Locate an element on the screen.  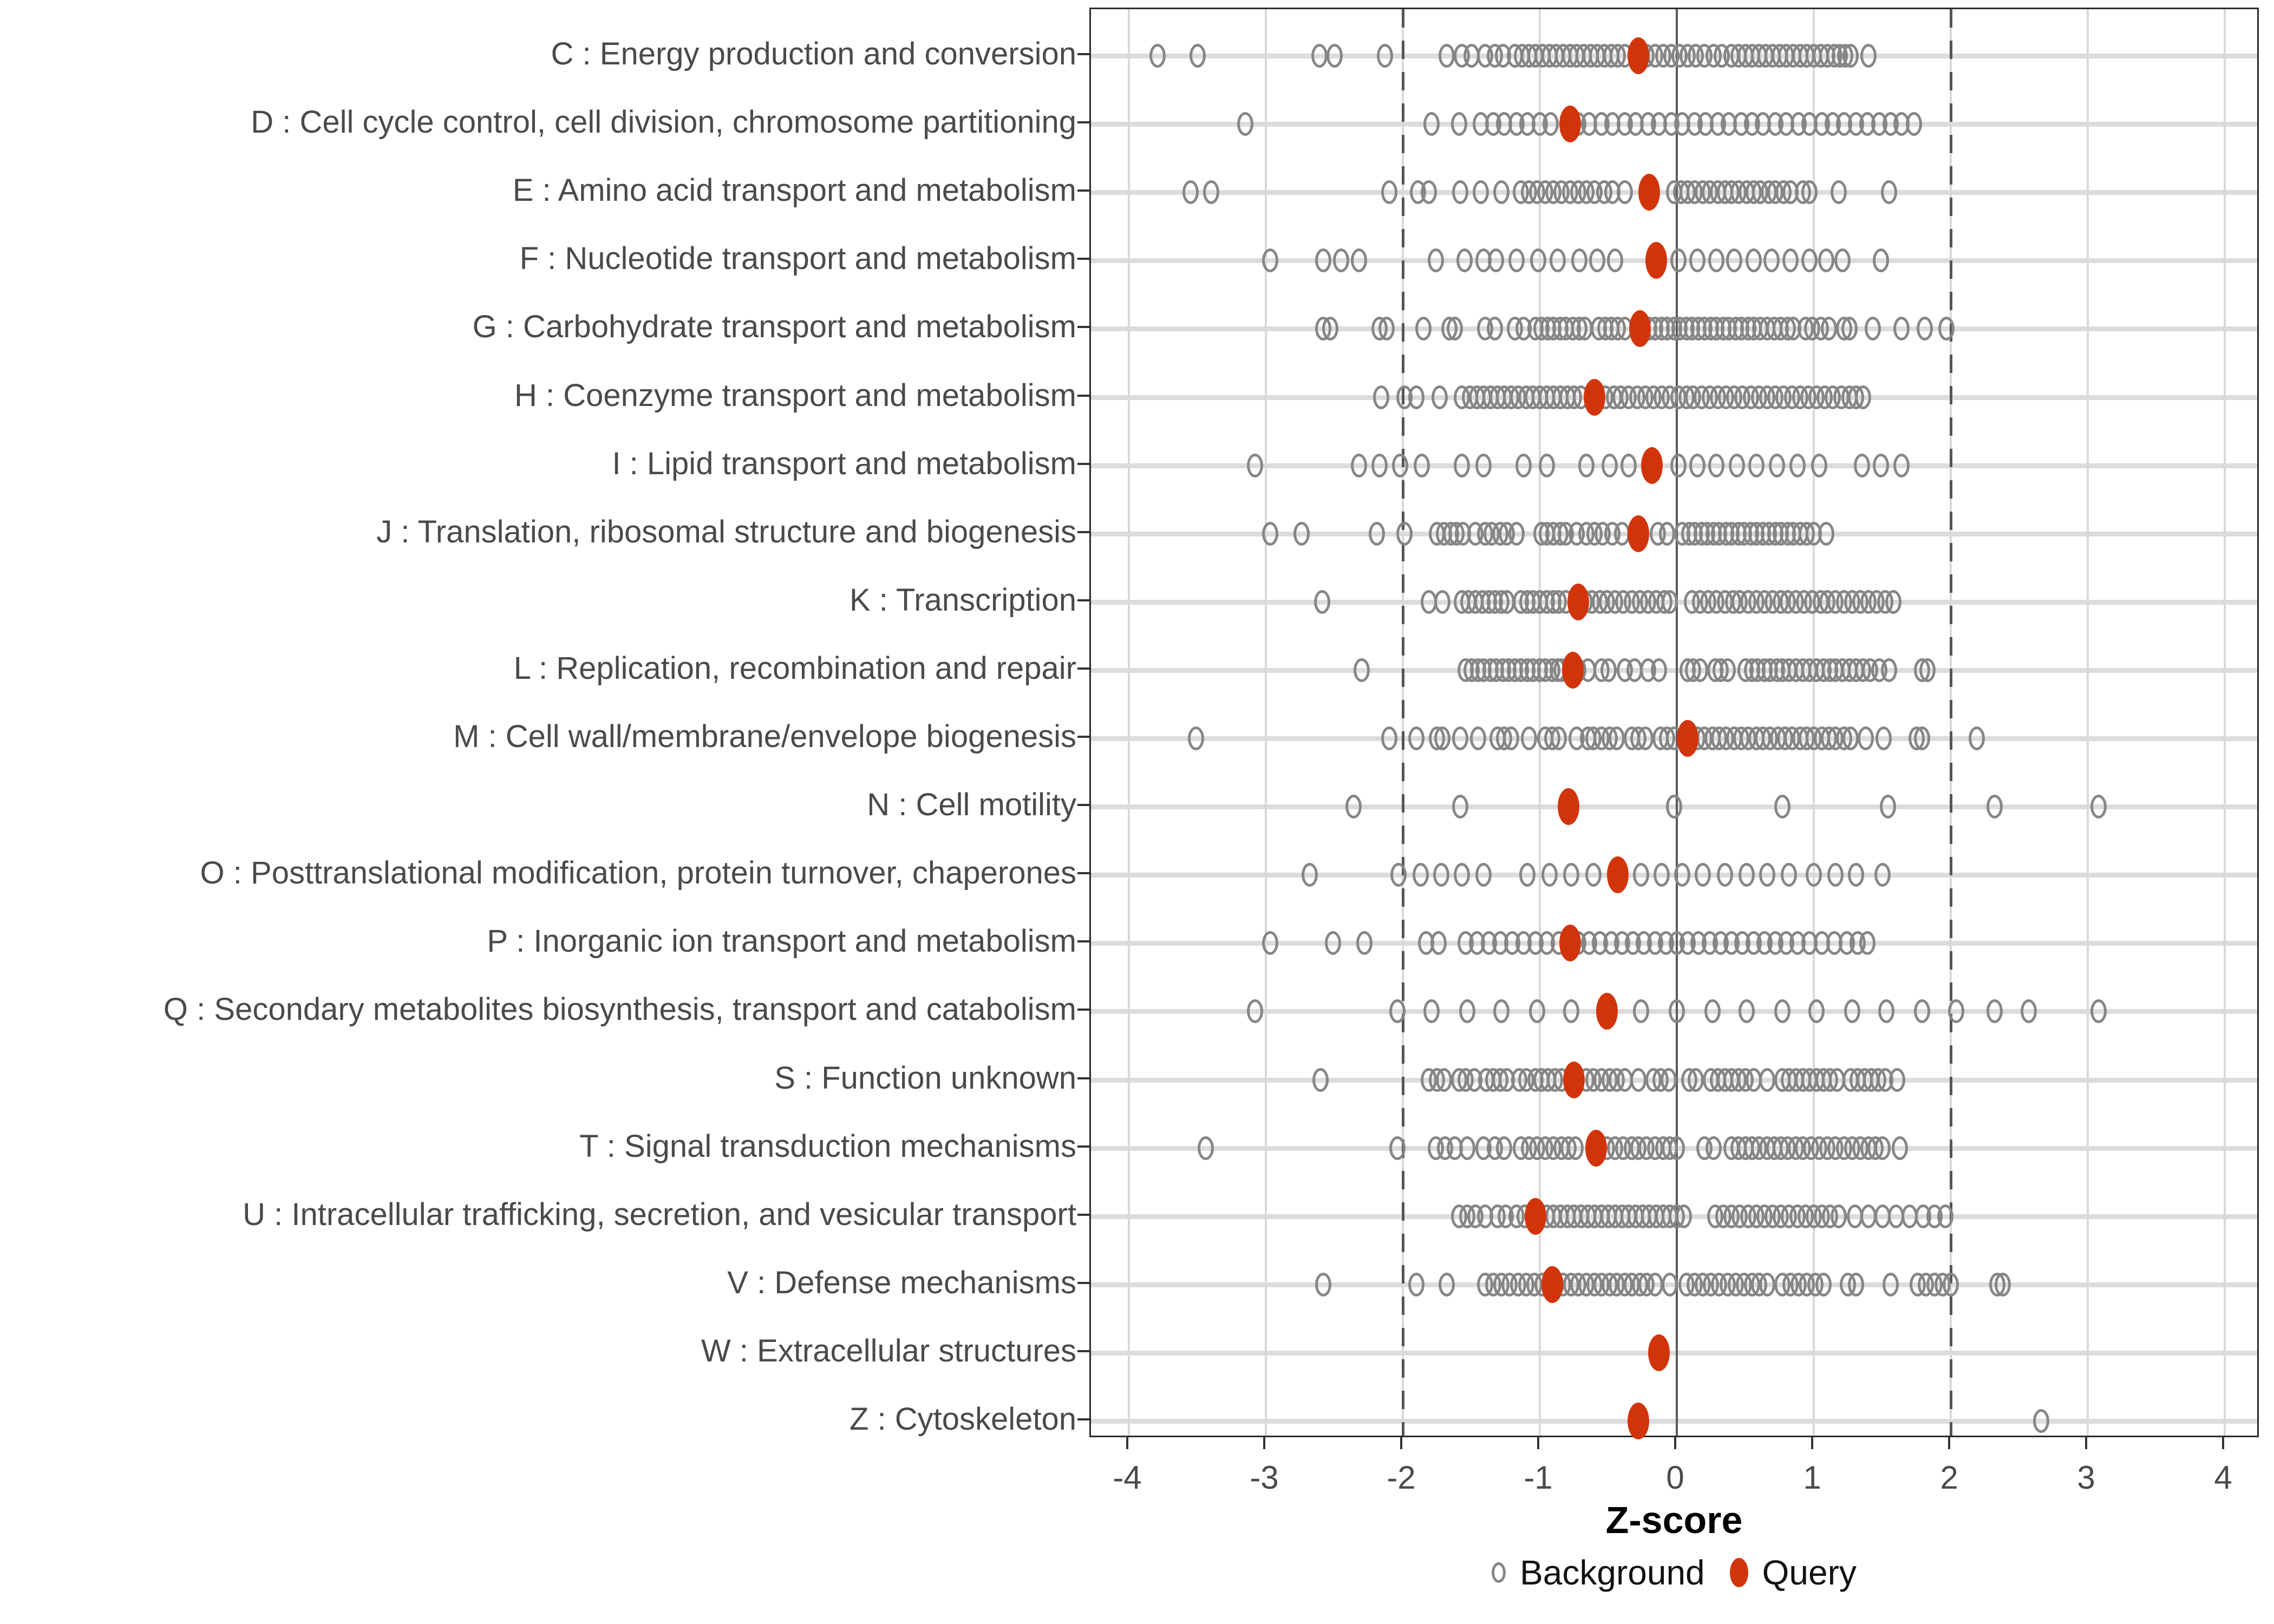
x-axis-tick-label: 4 is located at coordinates (2223, 1478).